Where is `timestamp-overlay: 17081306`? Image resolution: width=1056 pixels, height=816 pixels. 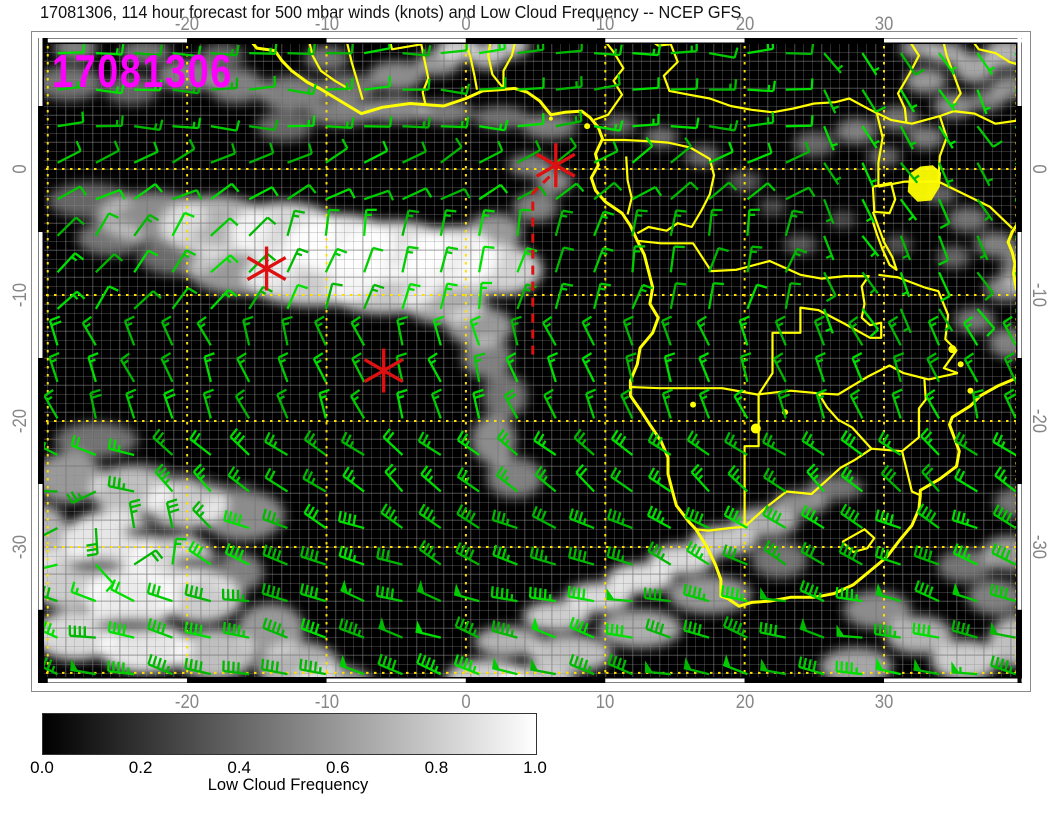 timestamp-overlay: 17081306 is located at coordinates (142, 71).